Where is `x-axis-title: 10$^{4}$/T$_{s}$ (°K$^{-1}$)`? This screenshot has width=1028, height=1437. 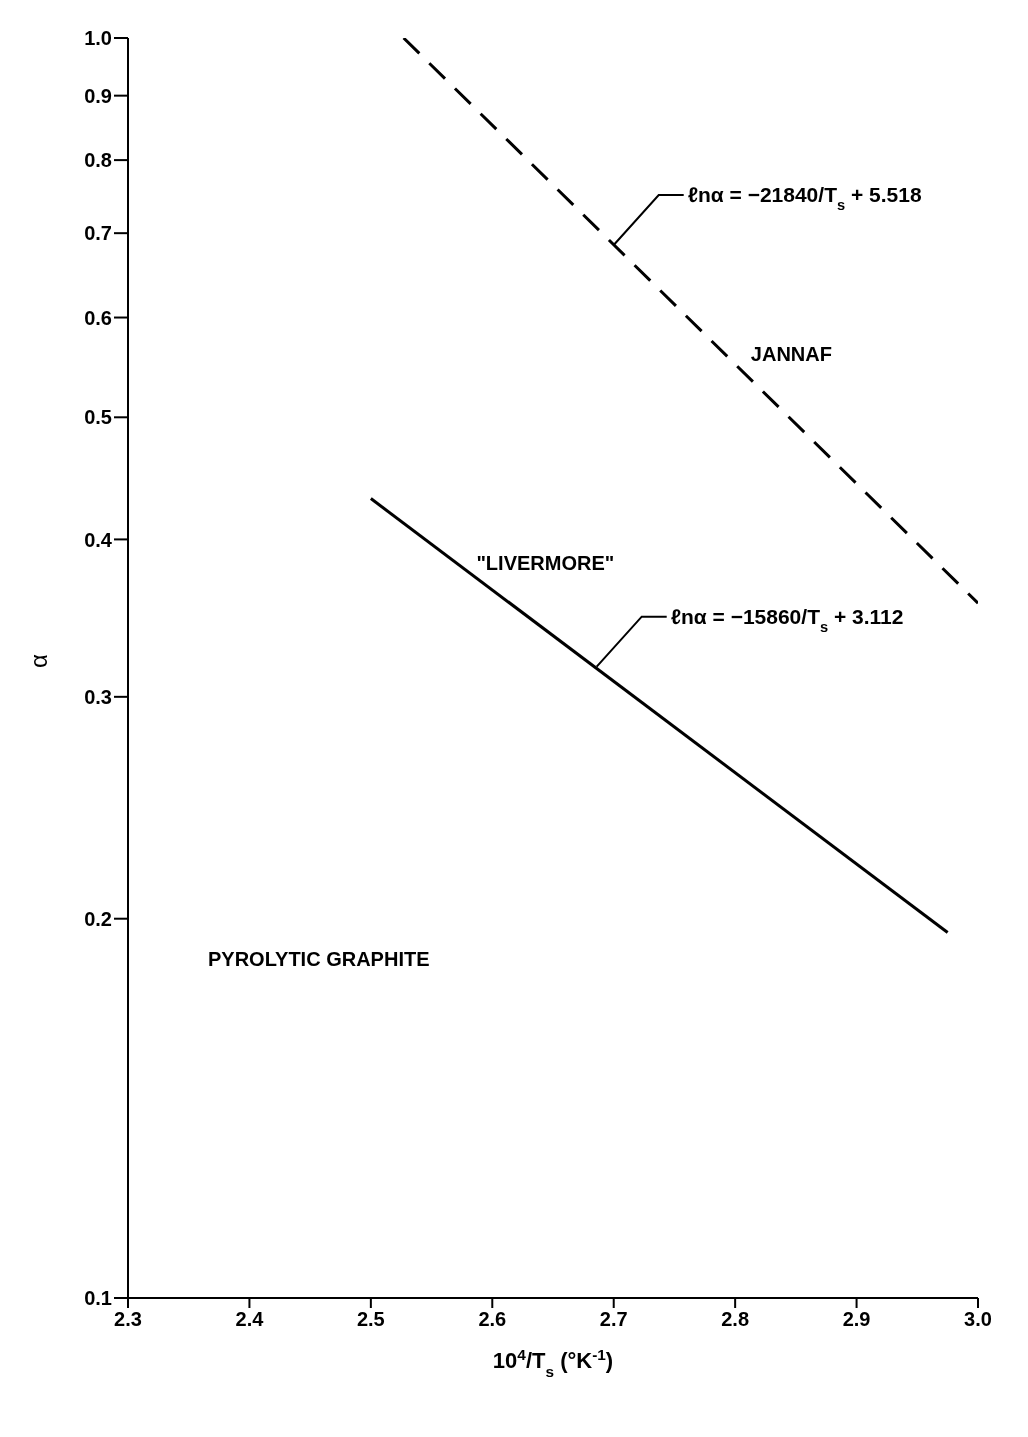 x-axis-title: 10$^{4}$/T$_{s}$ (°K$^{-1}$) is located at coordinates (553, 1362).